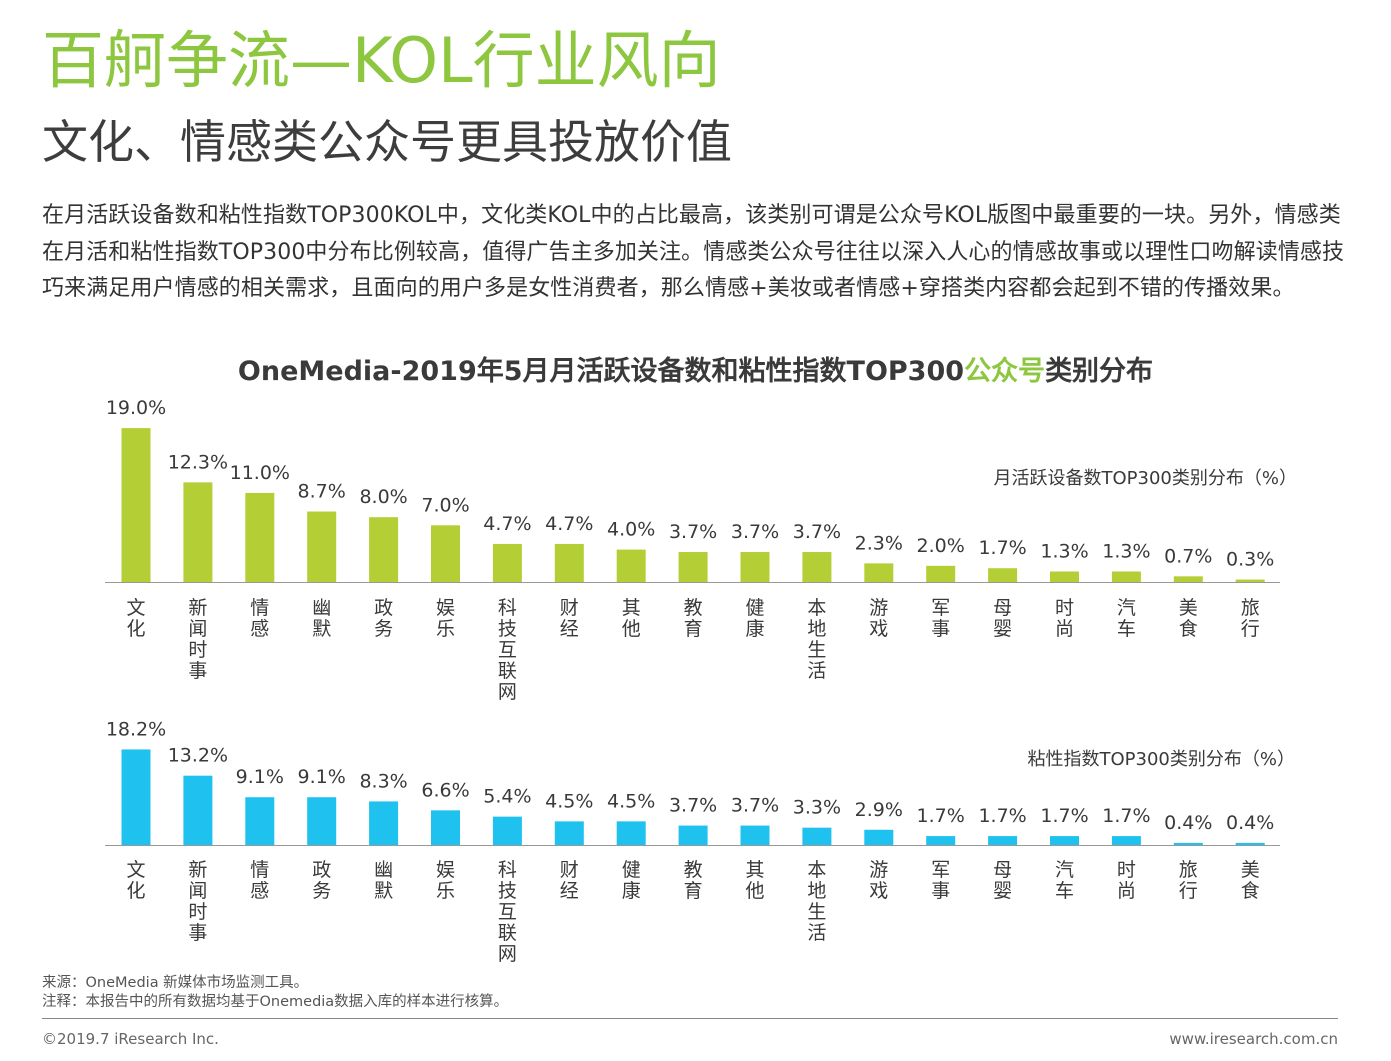 The image size is (1391, 1061). What do you see at coordinates (383, 781) in the screenshot?
I see `stickiness-value-label: 8.3%` at bounding box center [383, 781].